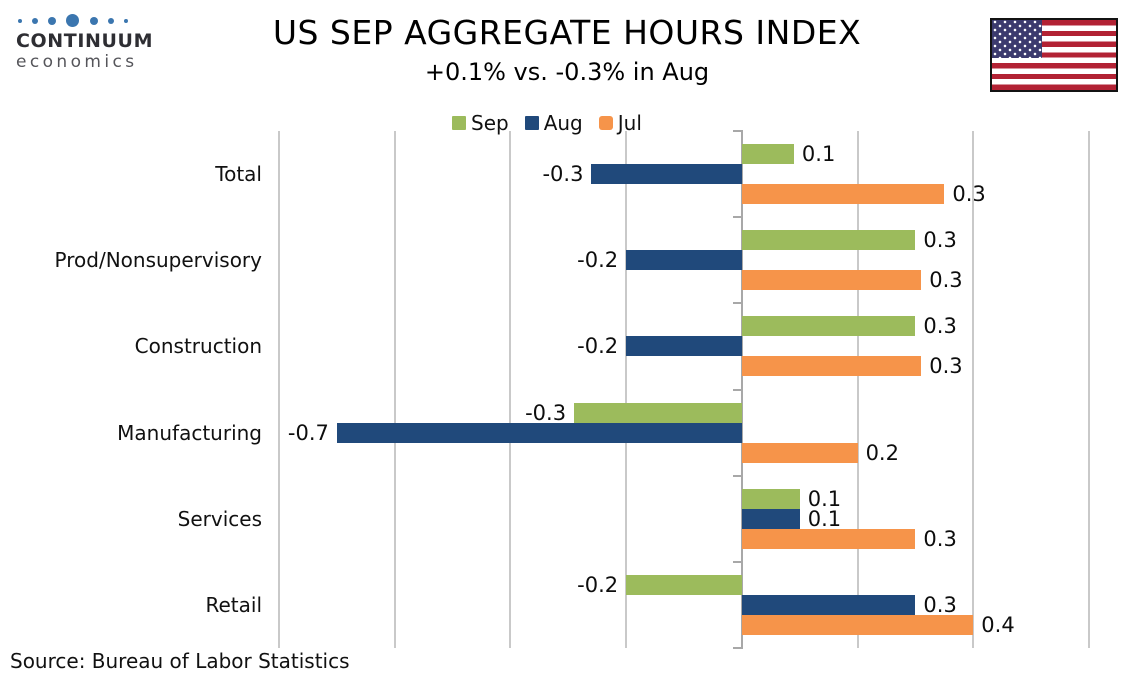  I want to click on chart-legend: Sep Aug Jul, so click(547, 123).